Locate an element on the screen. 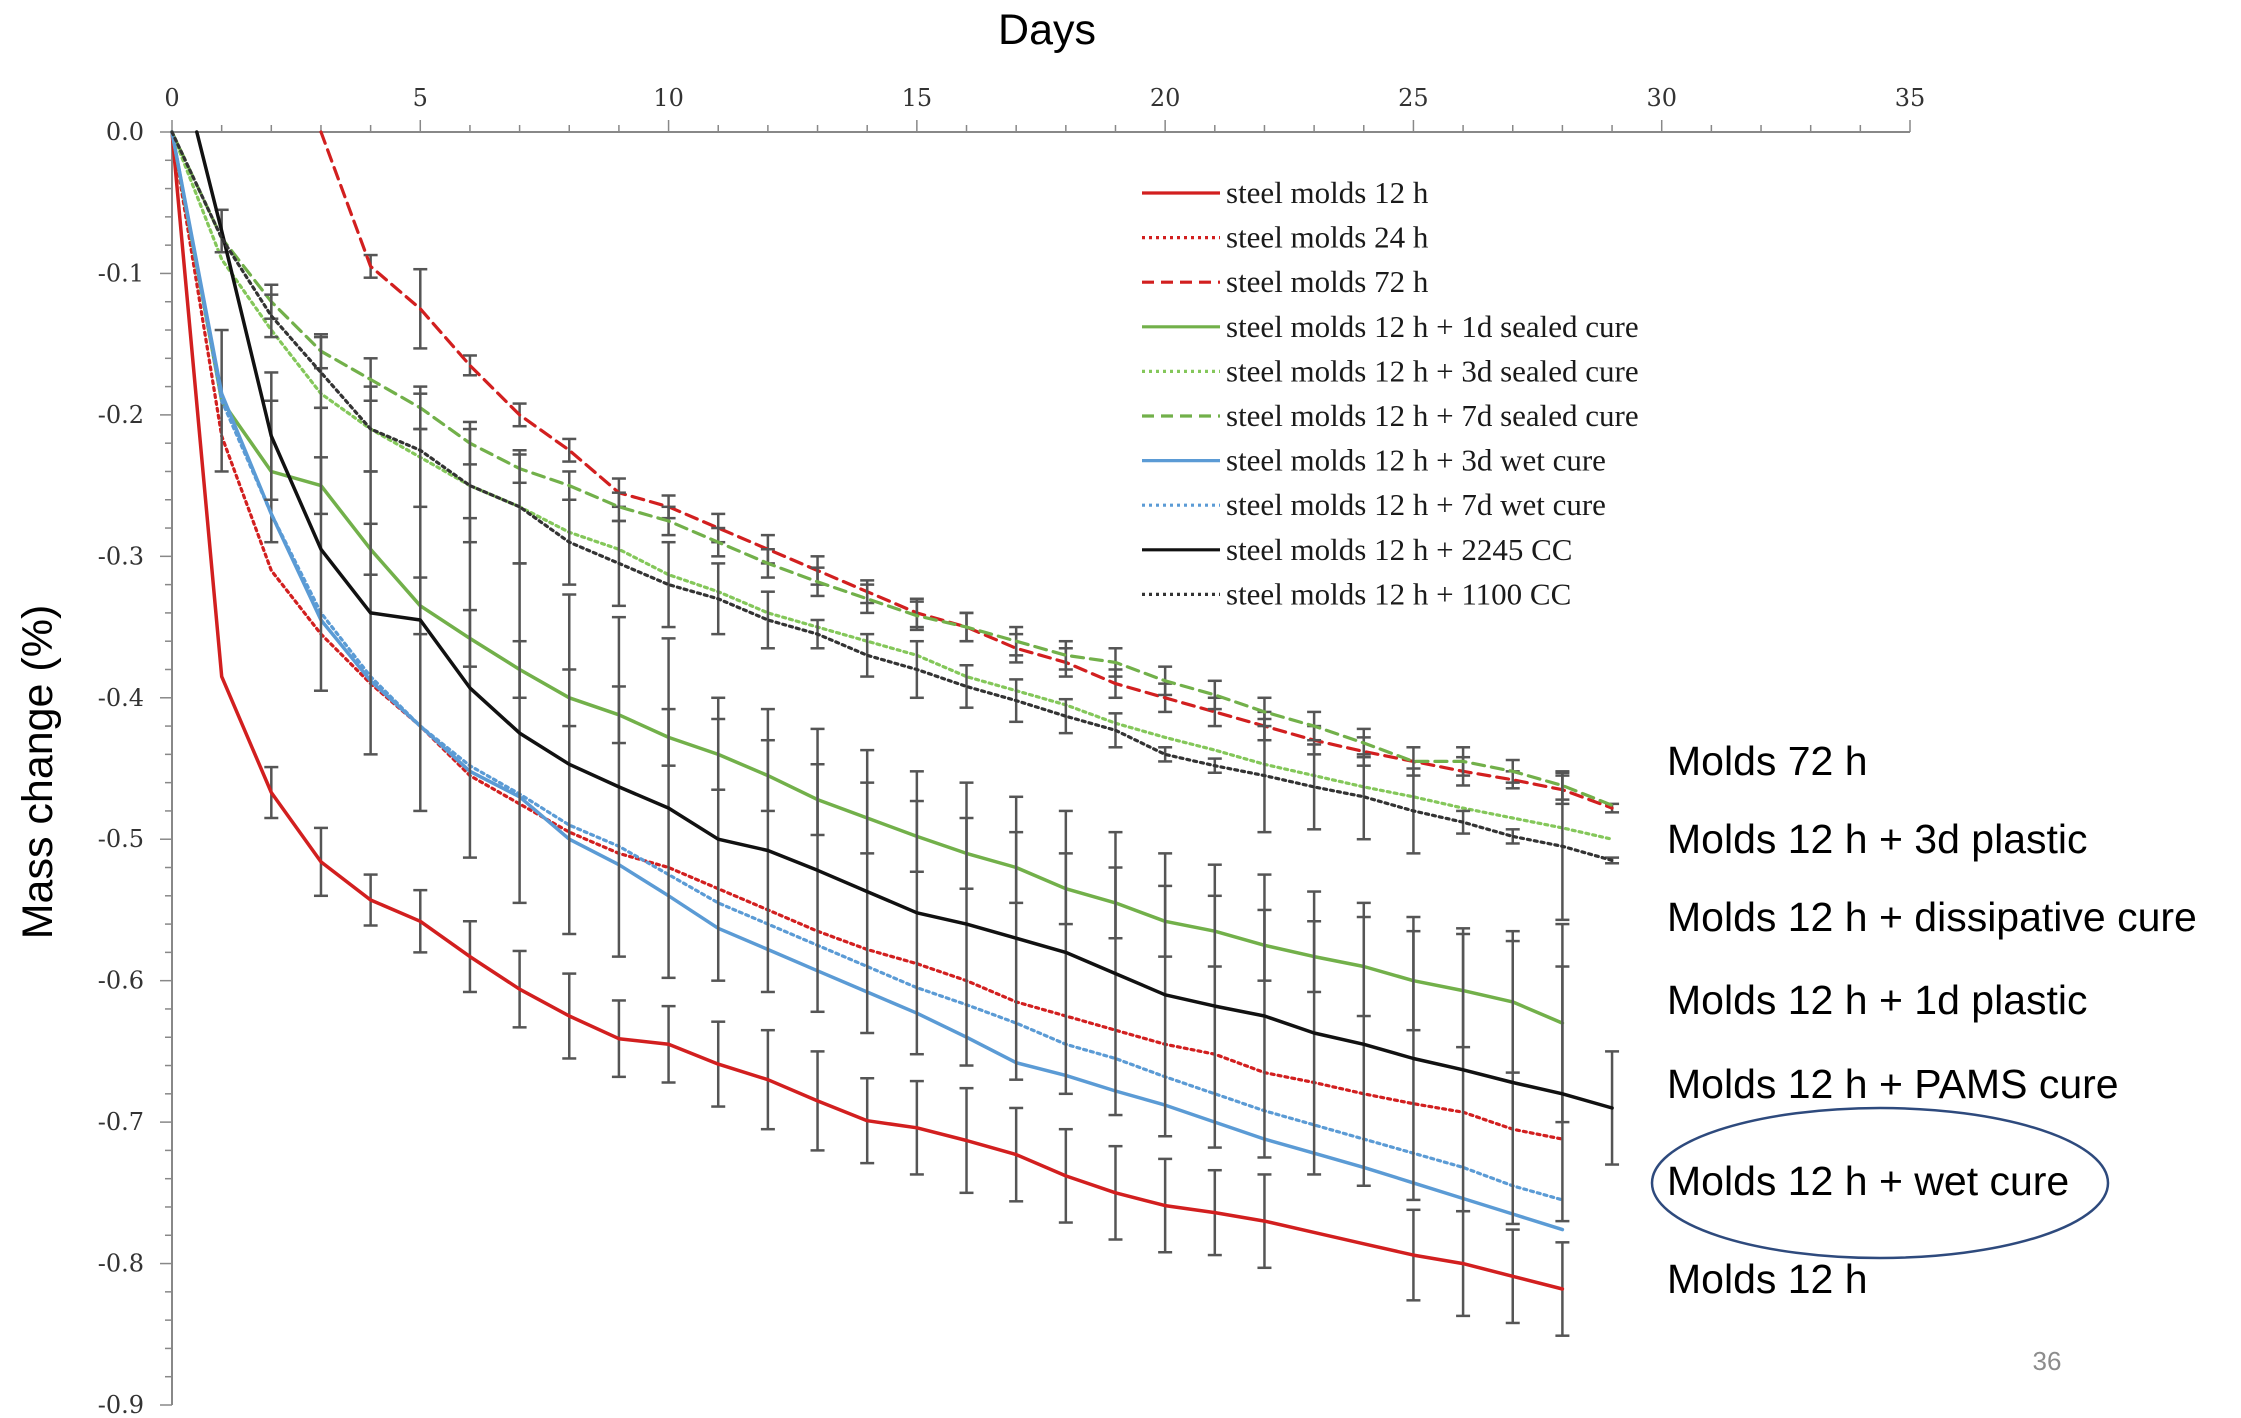 The image size is (2241, 1418). y-tick-label: -0.6 is located at coordinates (121, 981).